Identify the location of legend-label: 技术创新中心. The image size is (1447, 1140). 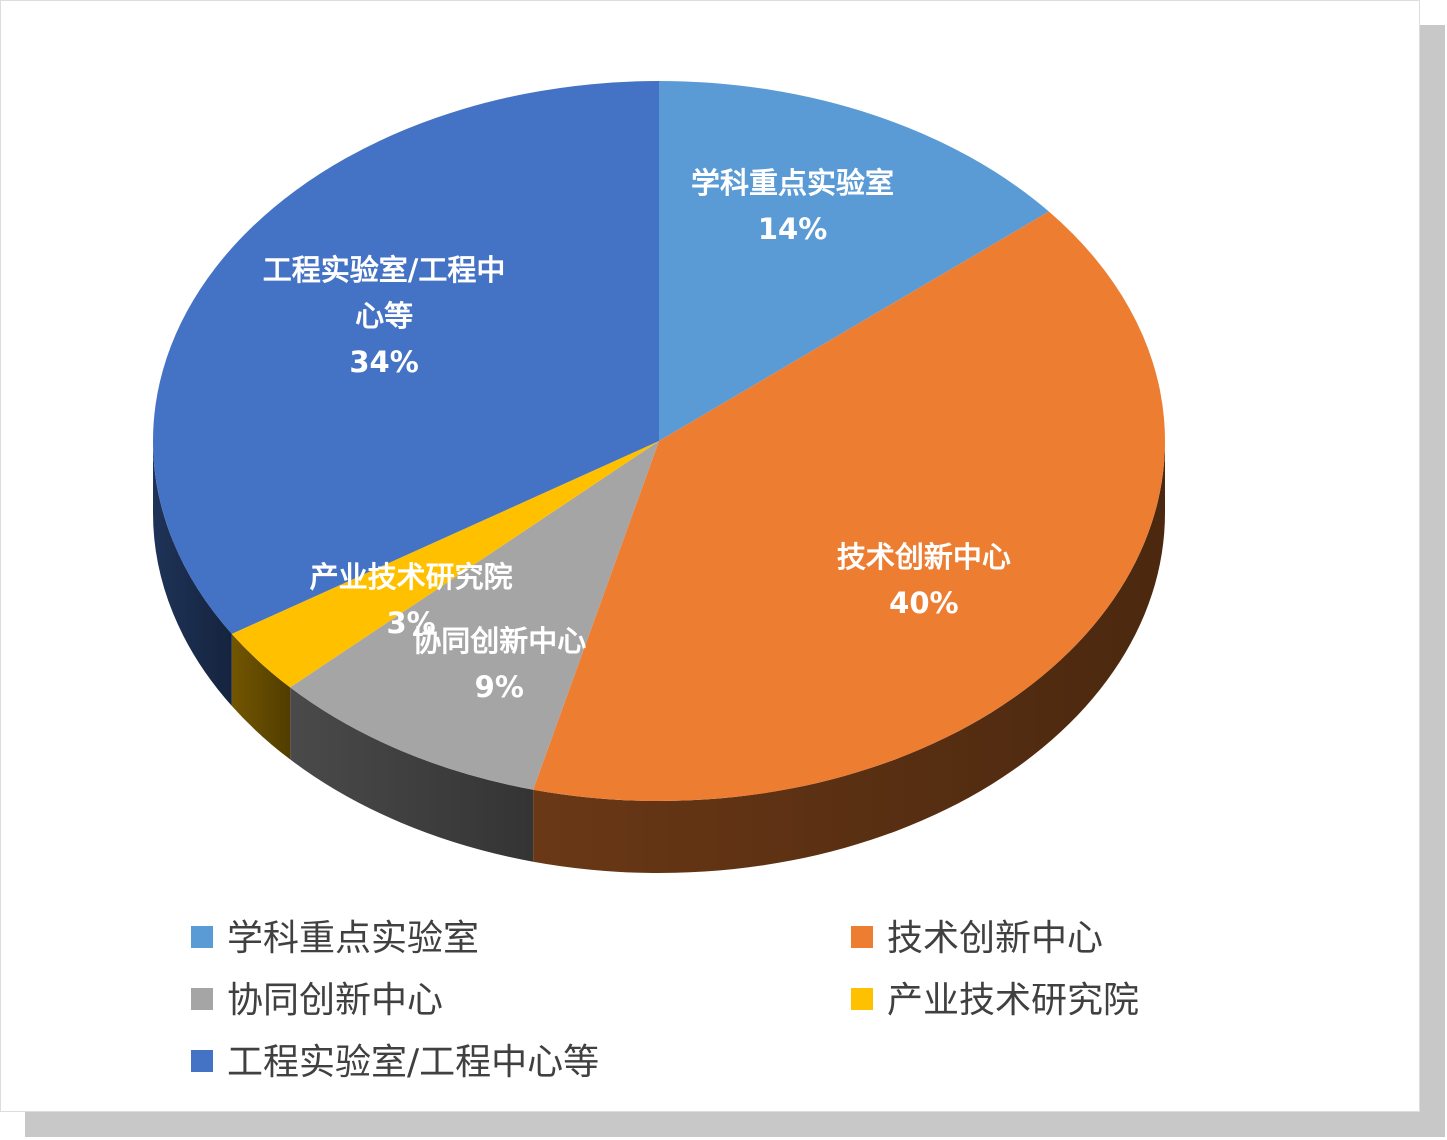
(995, 938).